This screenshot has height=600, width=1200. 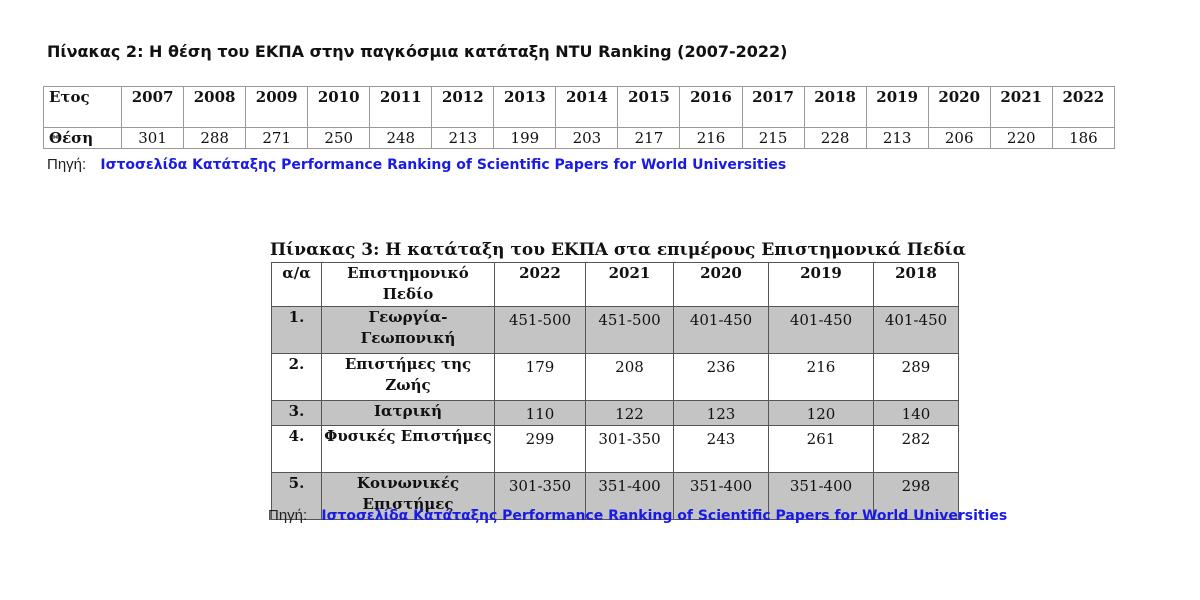 I want to click on rank-cell: 186, so click(x=1083, y=138).